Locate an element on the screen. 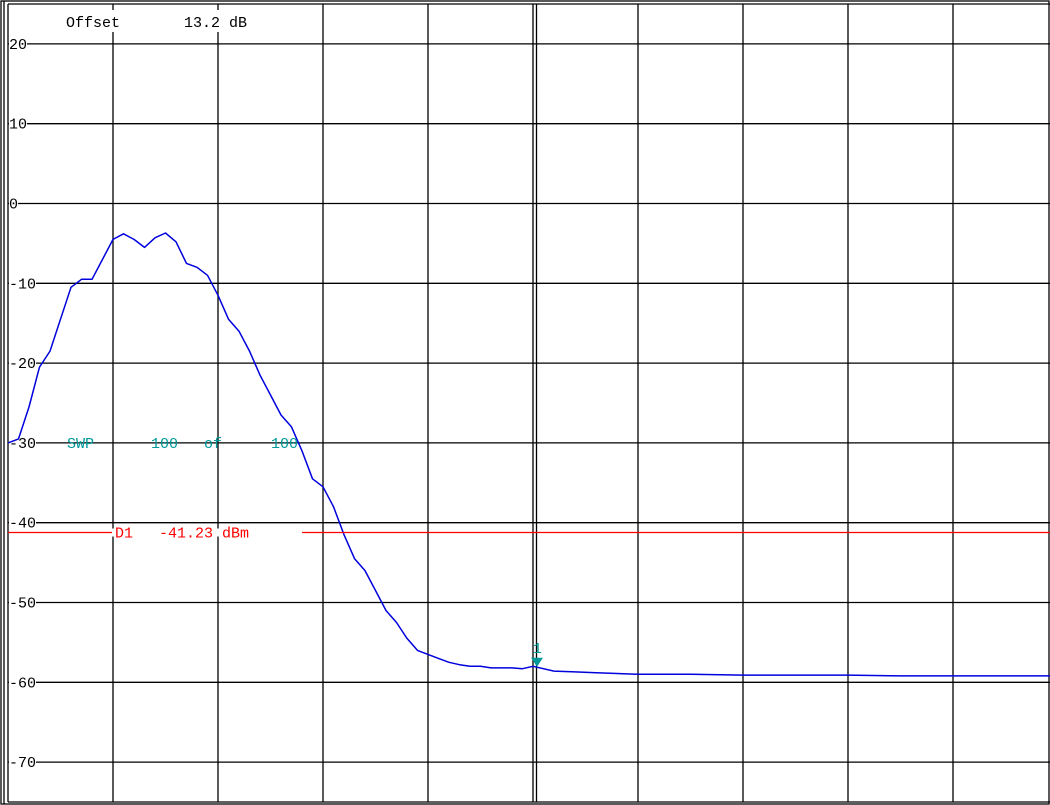 The height and width of the screenshot is (805, 1050). marker-triangle-icon is located at coordinates (537, 662).